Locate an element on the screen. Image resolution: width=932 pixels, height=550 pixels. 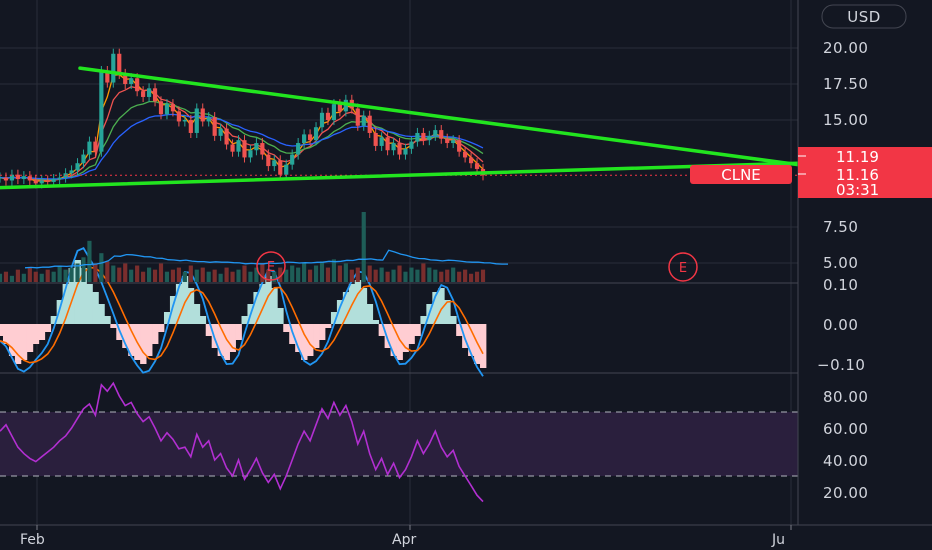
currency-button is located at coordinates (864, 16).